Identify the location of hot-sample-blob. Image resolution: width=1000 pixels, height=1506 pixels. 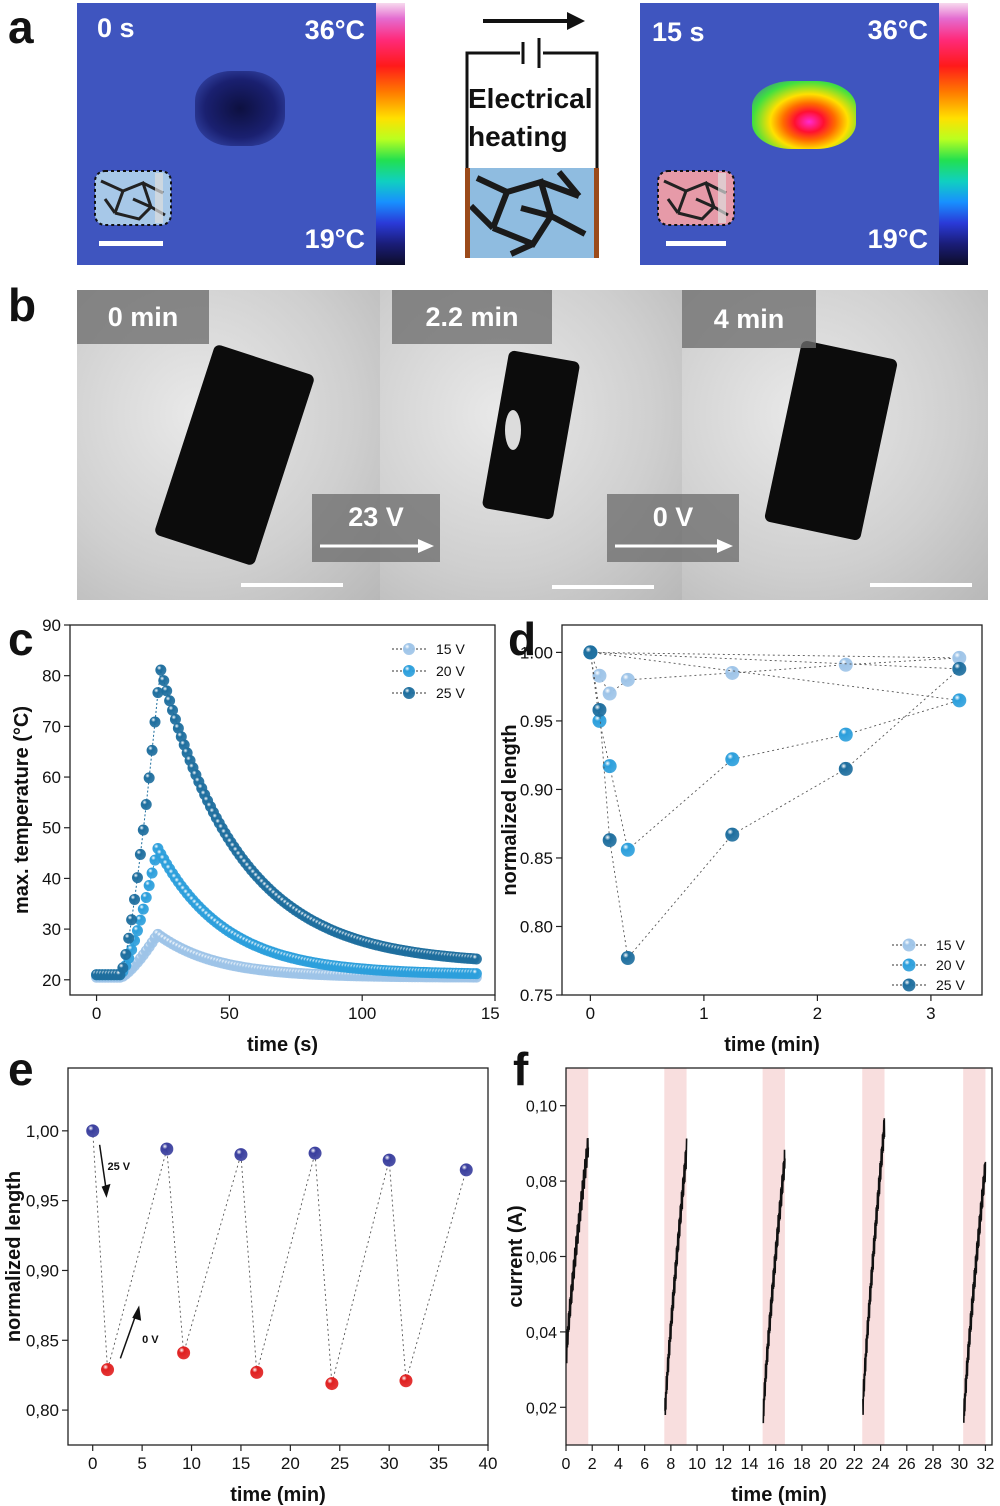
(804, 115).